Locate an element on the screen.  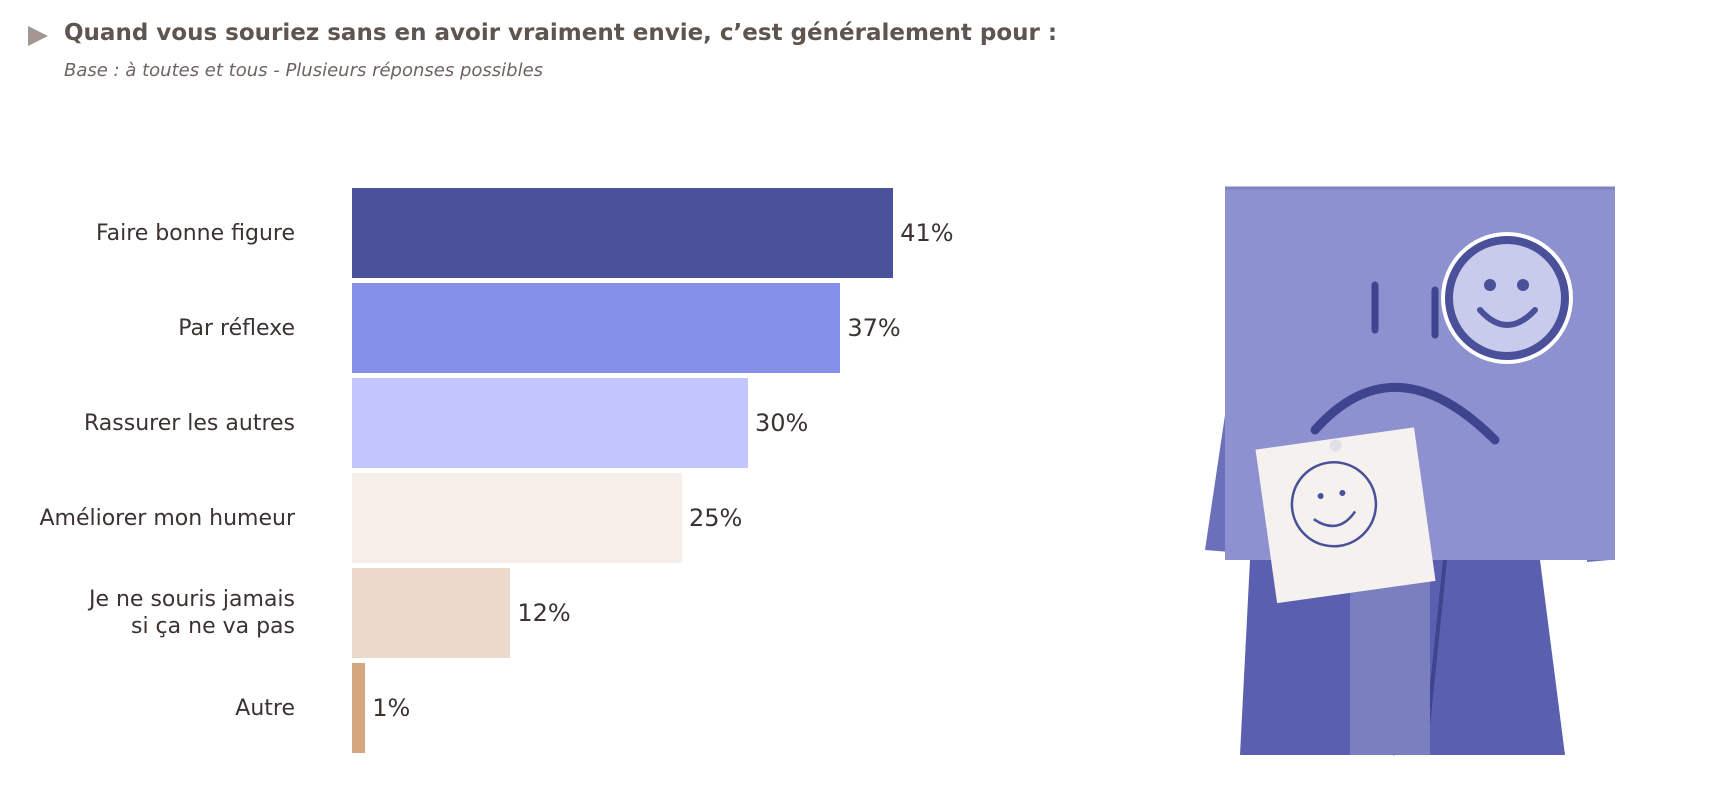
category-label: Améliorer mon humeur is located at coordinates (167, 518).